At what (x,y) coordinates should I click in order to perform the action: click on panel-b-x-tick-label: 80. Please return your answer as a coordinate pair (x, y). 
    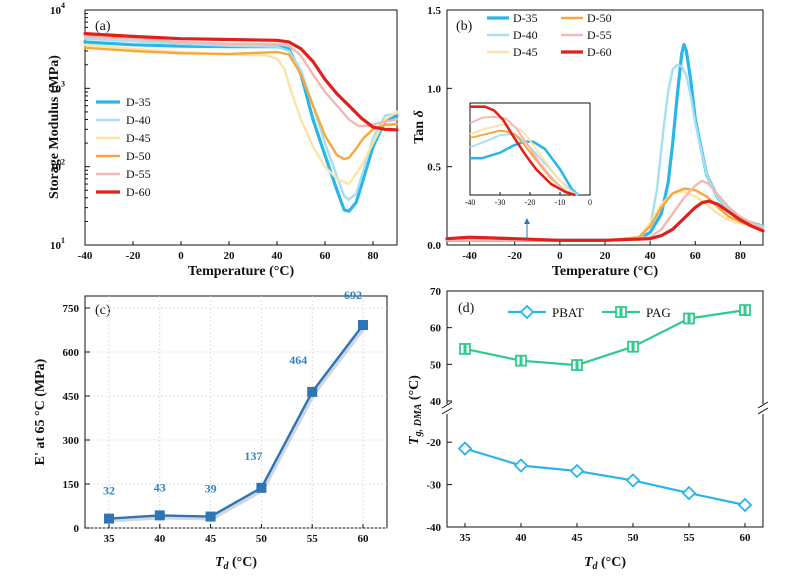
    Looking at the image, I should click on (741, 256).